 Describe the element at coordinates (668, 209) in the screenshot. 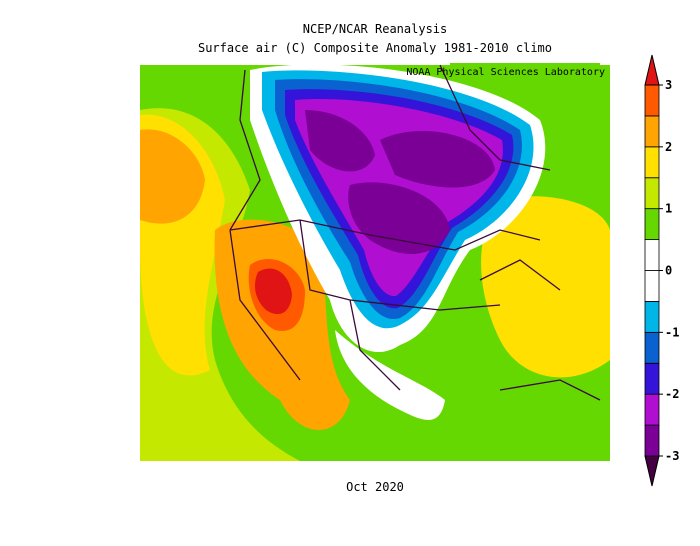

I see `colorbar-tick-label: 1` at that location.